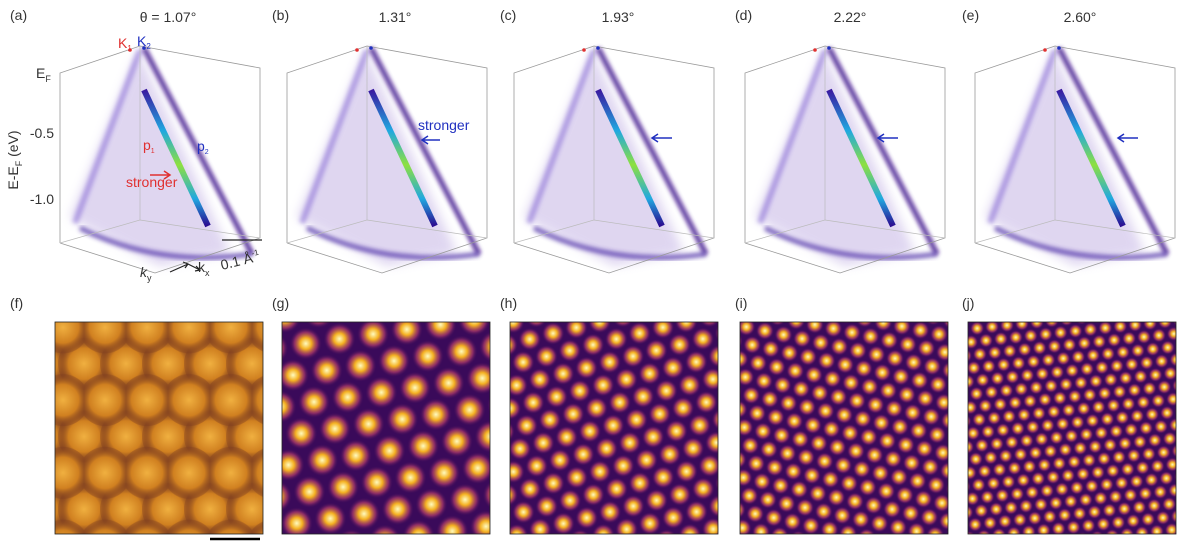 This screenshot has height=546, width=1191. Describe the element at coordinates (48, 79) in the screenshot. I see `tick-sub: F` at that location.